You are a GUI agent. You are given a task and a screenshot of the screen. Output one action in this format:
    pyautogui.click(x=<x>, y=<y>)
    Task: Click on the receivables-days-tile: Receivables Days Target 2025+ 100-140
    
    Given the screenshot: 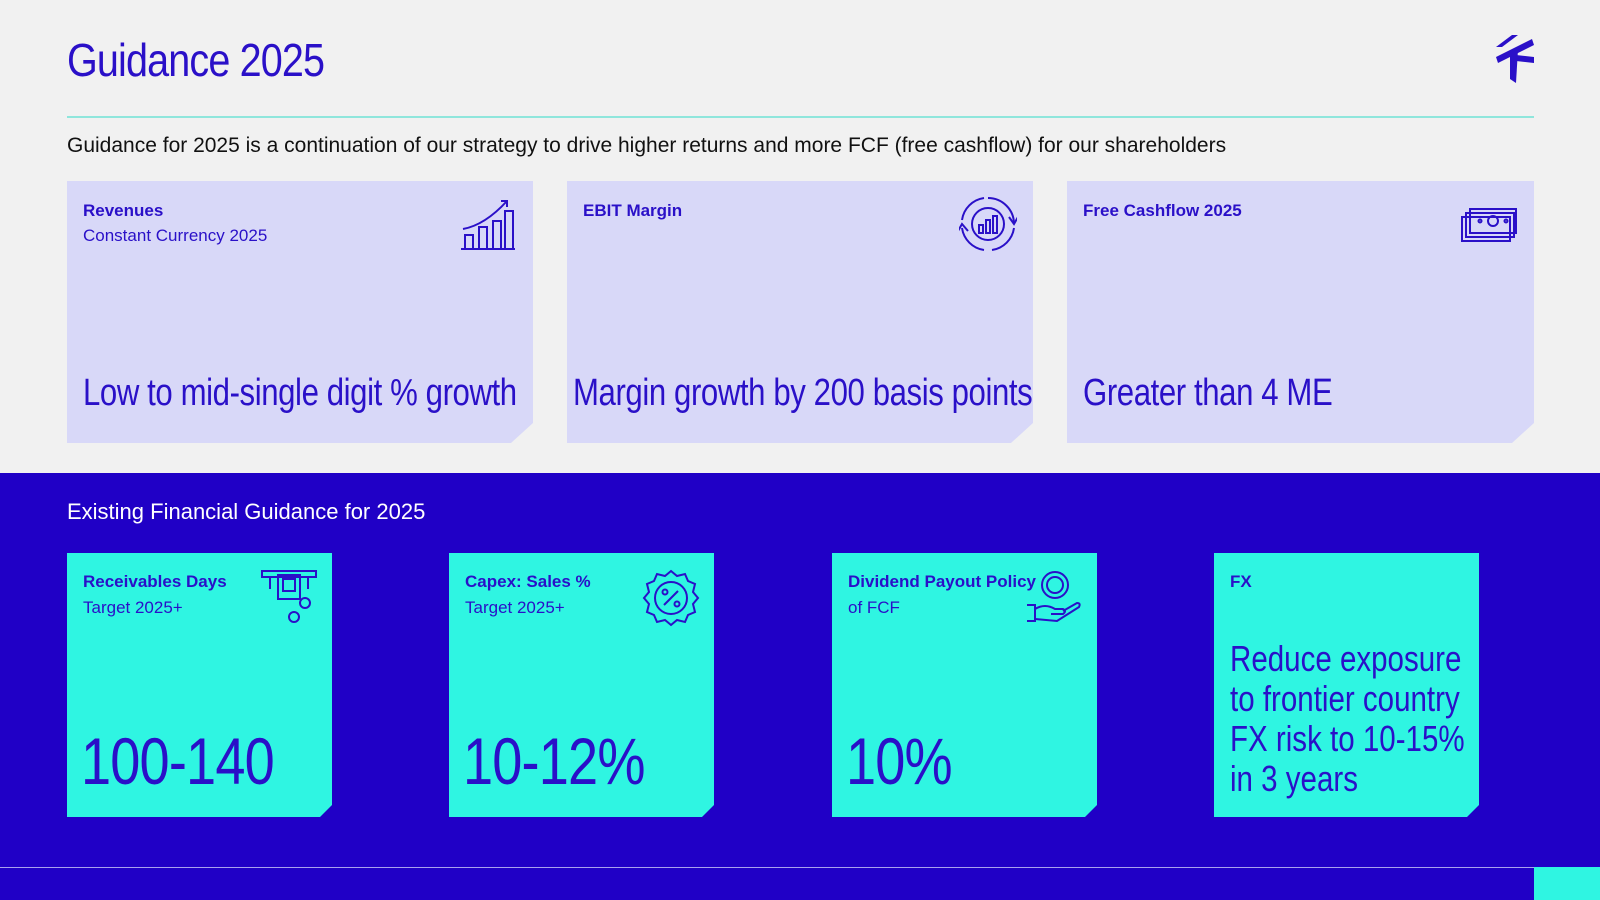 What is the action you would take?
    pyautogui.click(x=199, y=685)
    